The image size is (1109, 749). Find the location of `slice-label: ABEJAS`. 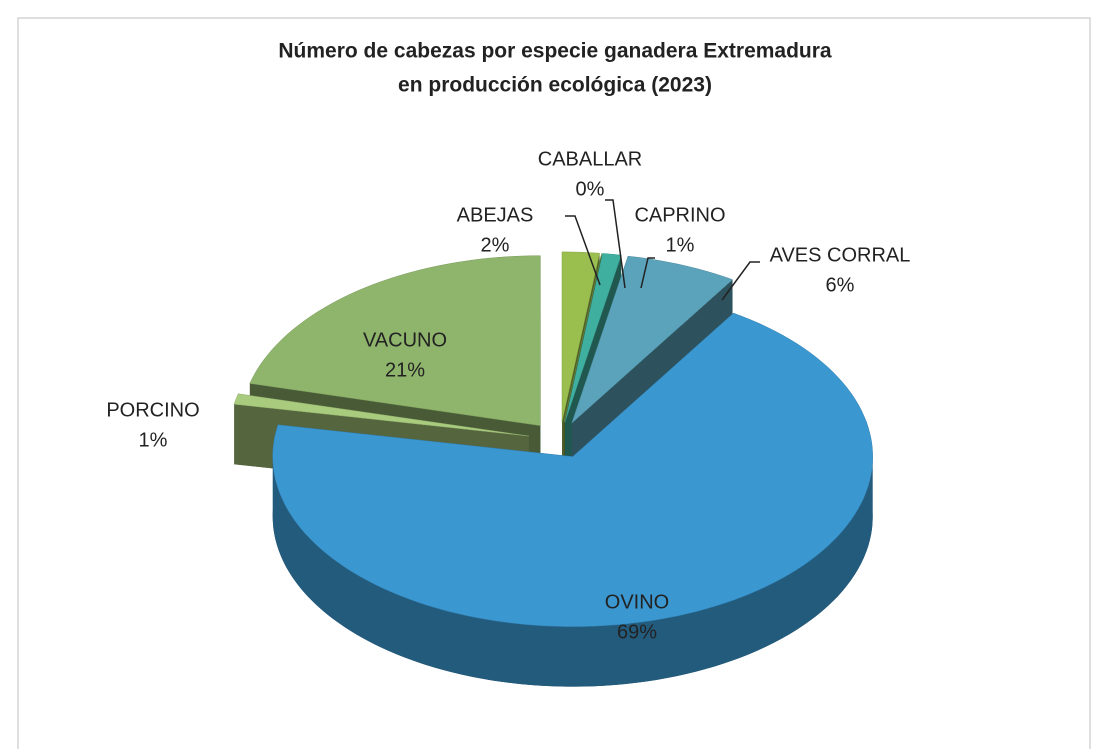

slice-label: ABEJAS is located at coordinates (495, 215).